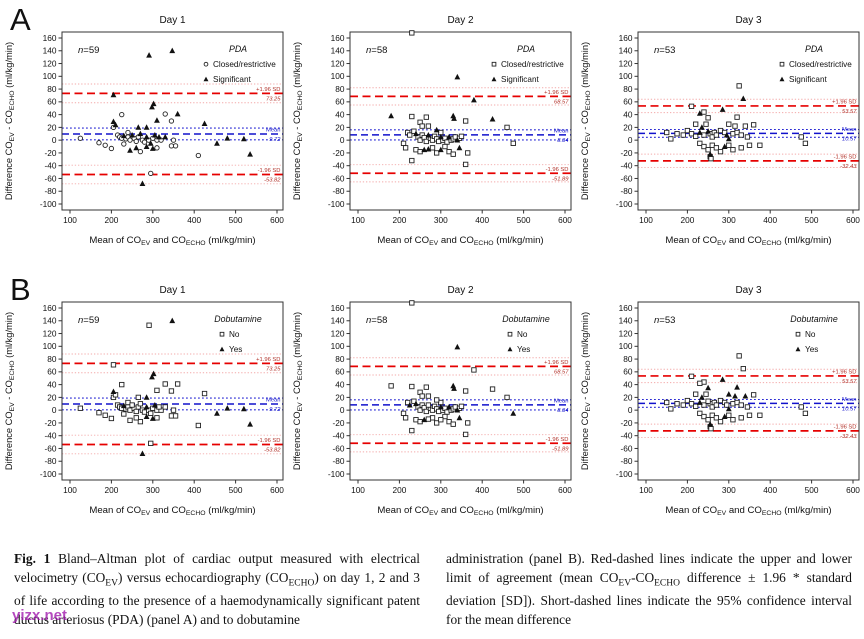 The image size is (864, 639). I want to click on legend: Dobutamine No Yes, so click(238, 334).